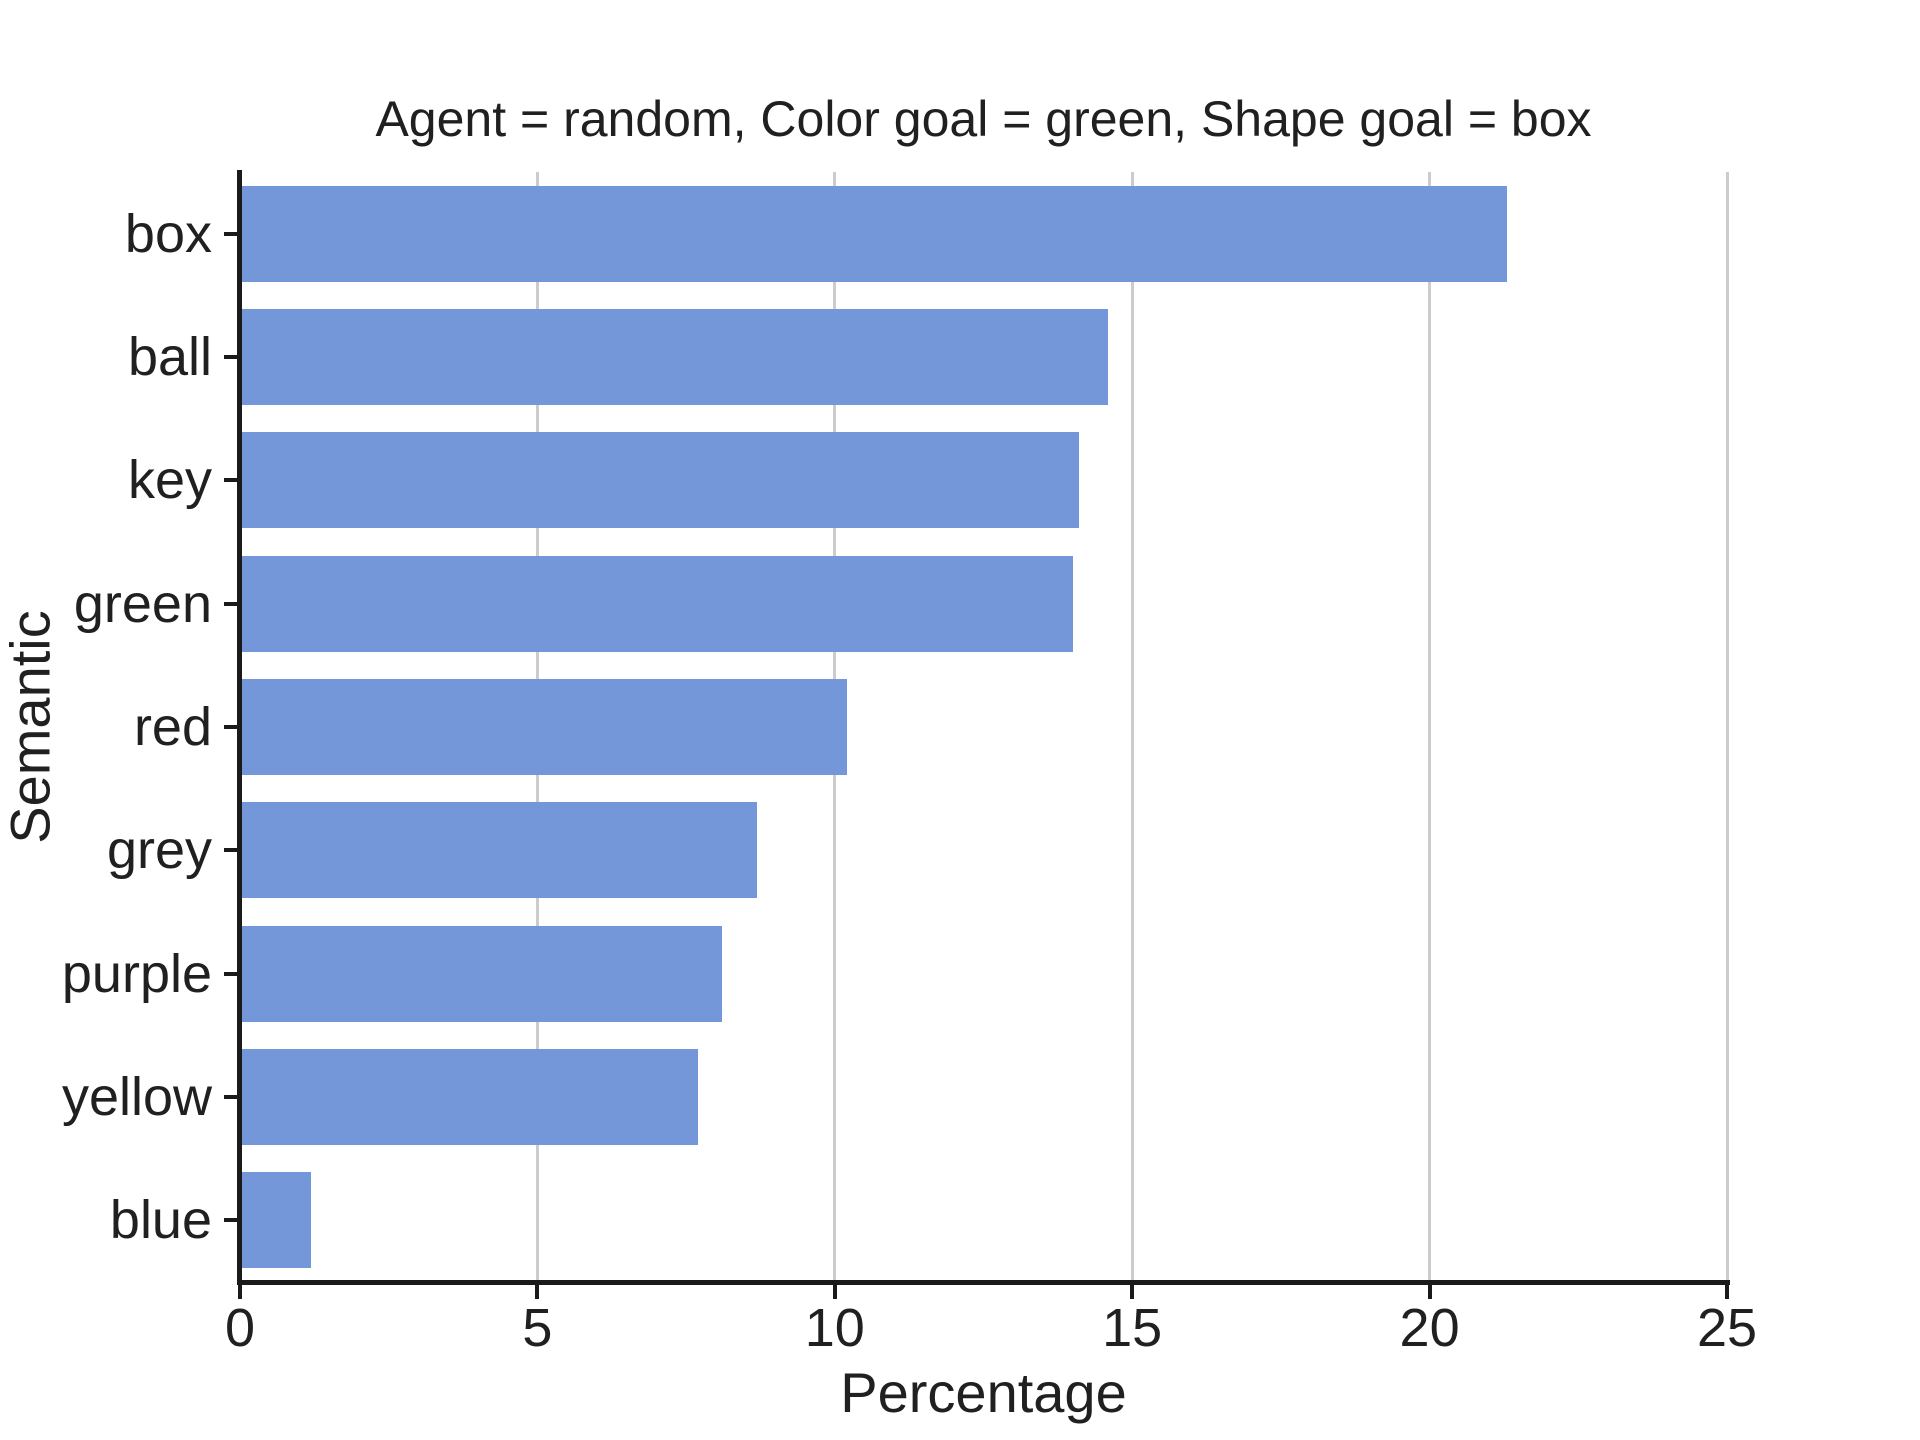  I want to click on y-tick-mark-yellow, so click(231, 1097).